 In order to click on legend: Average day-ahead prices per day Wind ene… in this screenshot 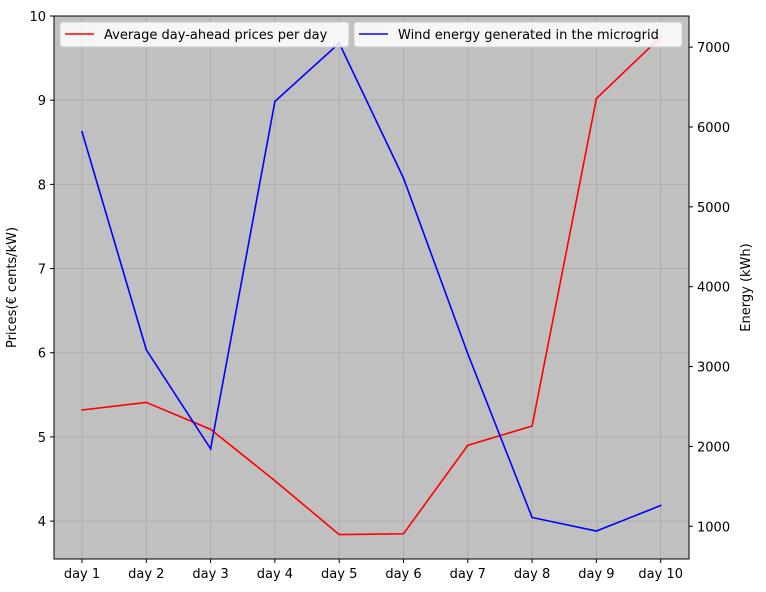, I will do `click(371, 34)`.